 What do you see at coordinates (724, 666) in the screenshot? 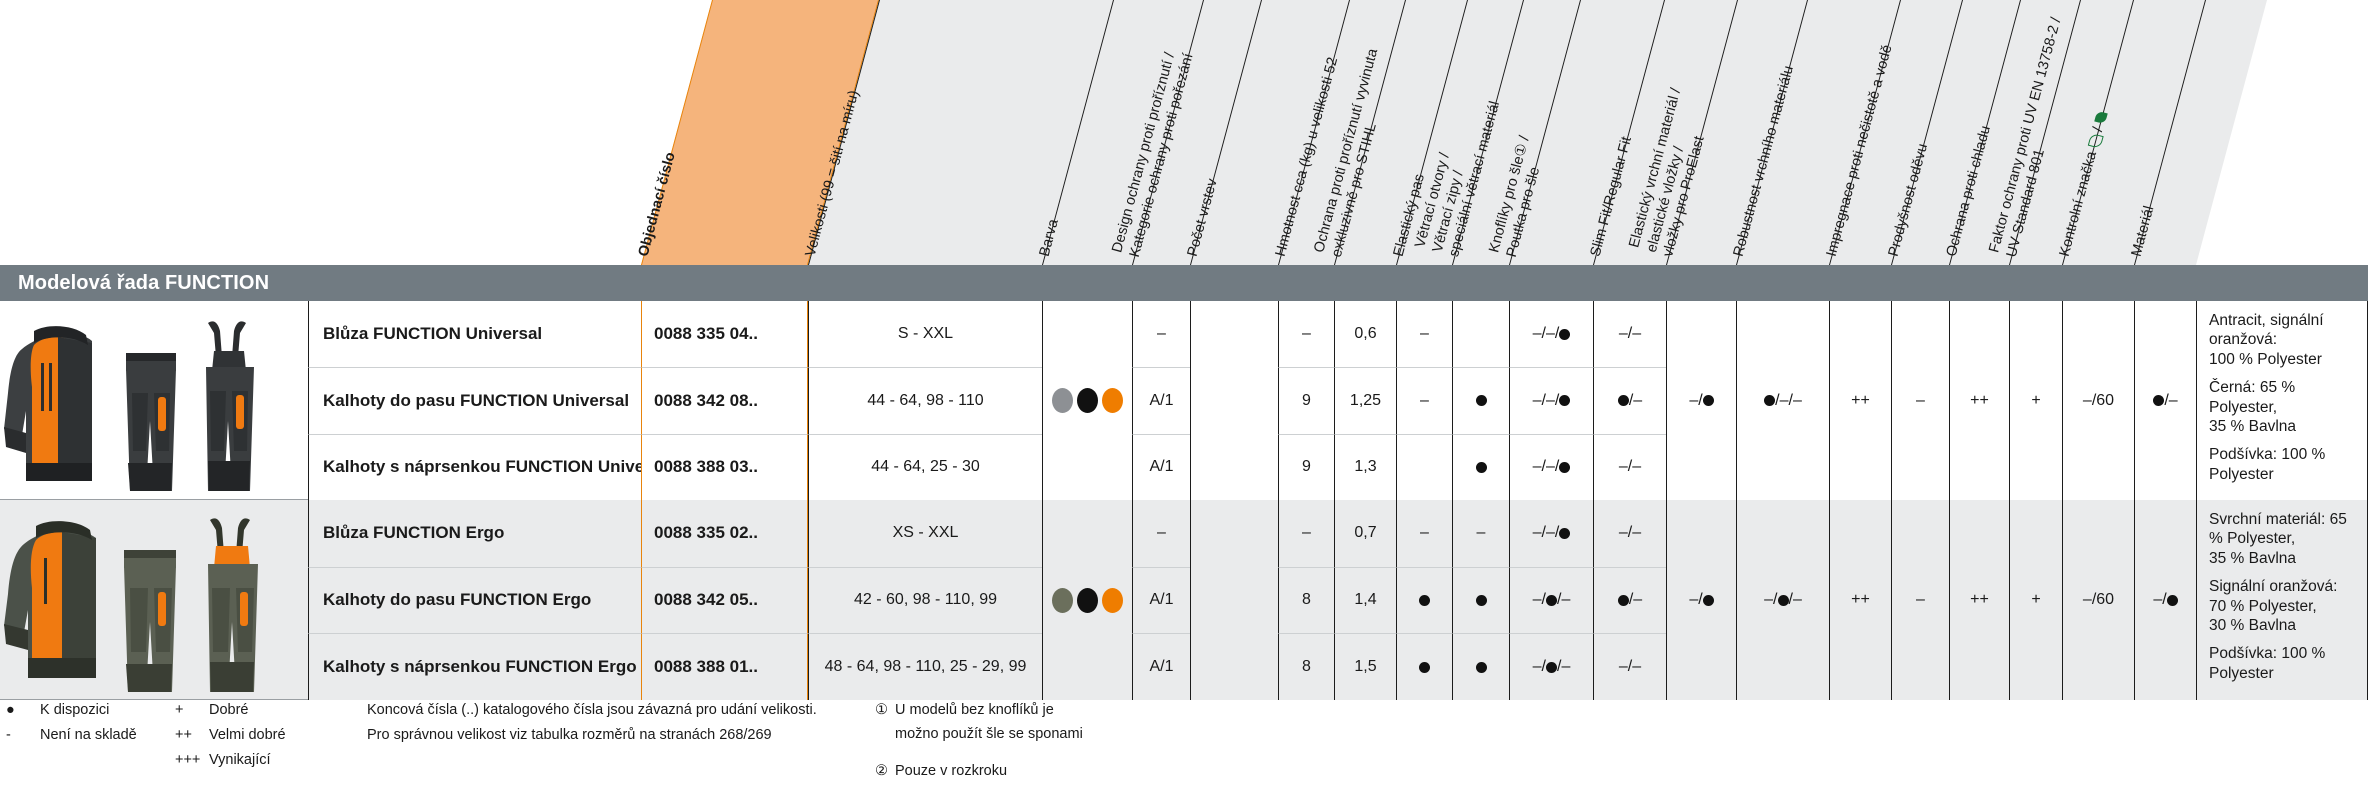
I see `order-number-cell: 0088 388 01..` at bounding box center [724, 666].